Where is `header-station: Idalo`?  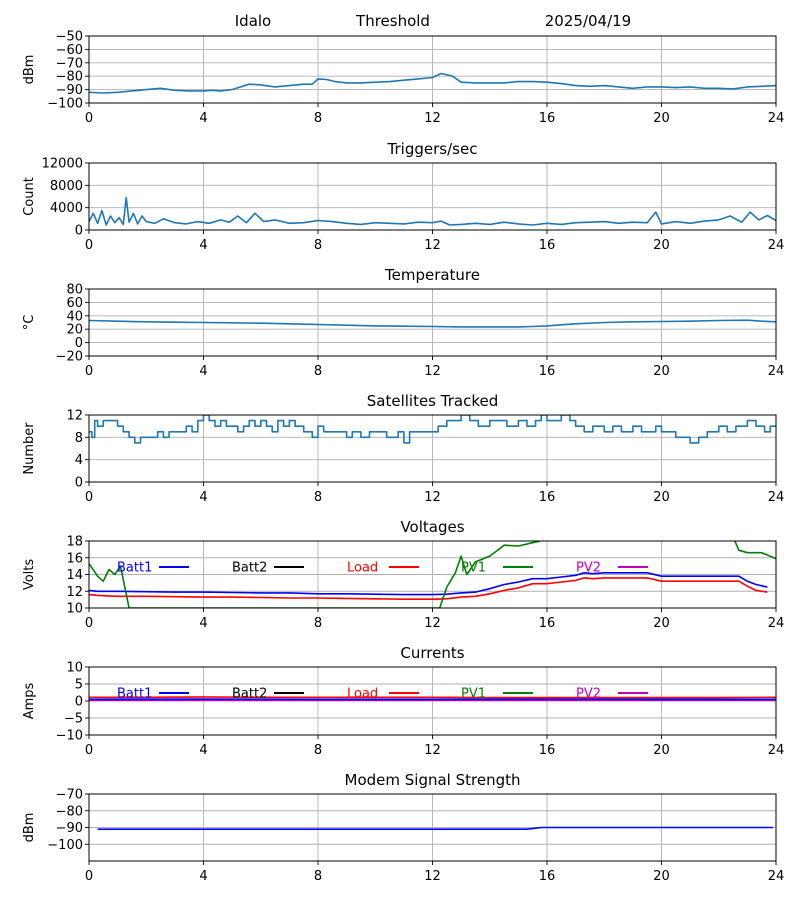
header-station: Idalo is located at coordinates (253, 21).